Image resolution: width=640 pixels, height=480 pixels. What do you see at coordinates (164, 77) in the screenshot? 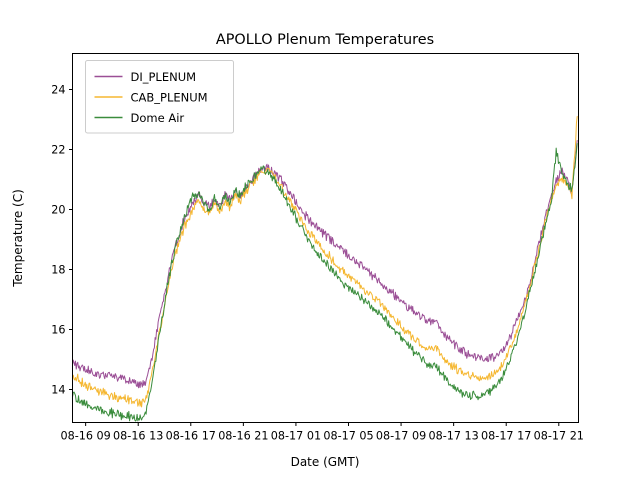
I see `legend-label-di-plenum: DI_PLENUM` at bounding box center [164, 77].